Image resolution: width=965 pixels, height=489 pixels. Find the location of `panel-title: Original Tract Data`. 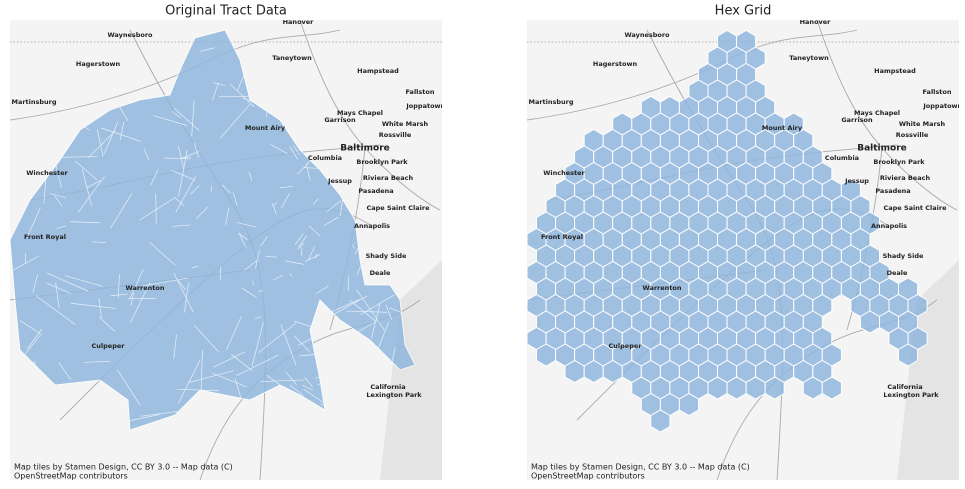

panel-title: Original Tract Data is located at coordinates (226, 11).